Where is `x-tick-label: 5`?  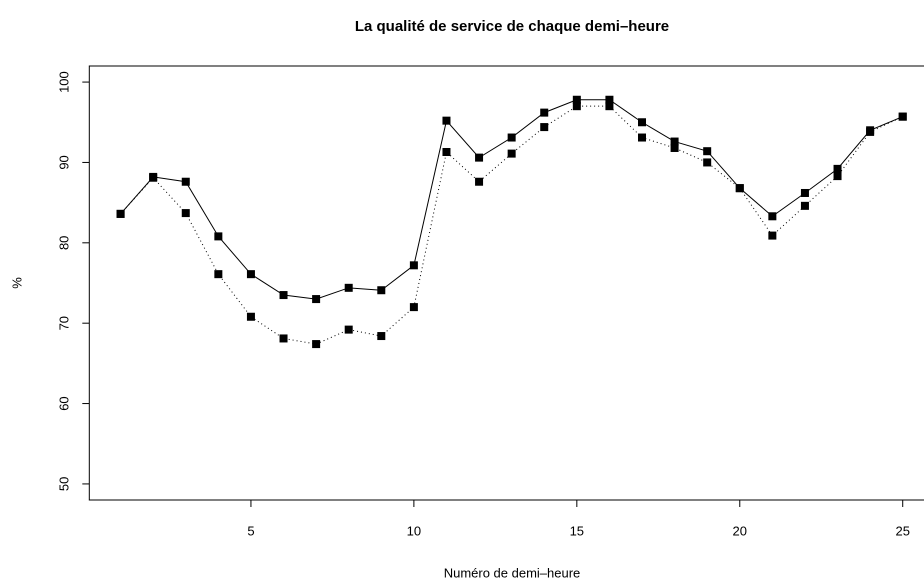
x-tick-label: 5 is located at coordinates (250, 530).